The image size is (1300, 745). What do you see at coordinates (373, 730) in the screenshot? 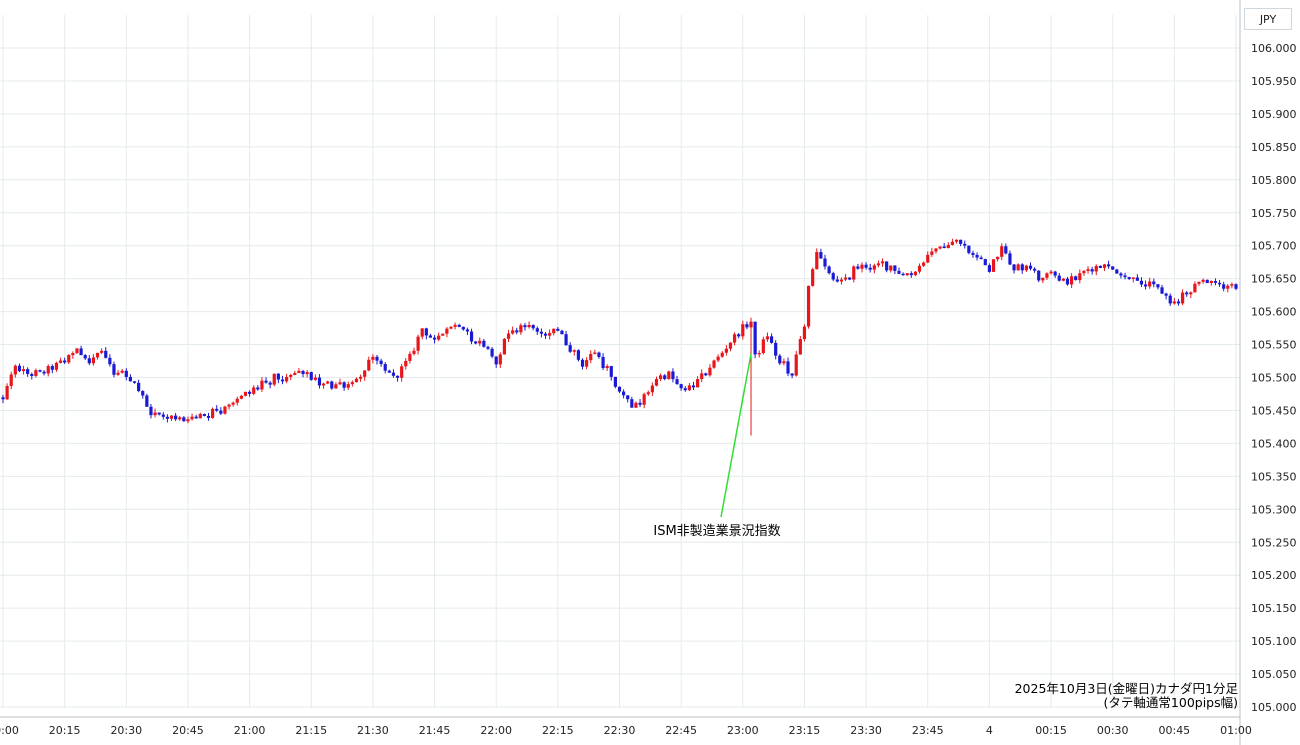
I see `x-tick-label: 21:30` at bounding box center [373, 730].